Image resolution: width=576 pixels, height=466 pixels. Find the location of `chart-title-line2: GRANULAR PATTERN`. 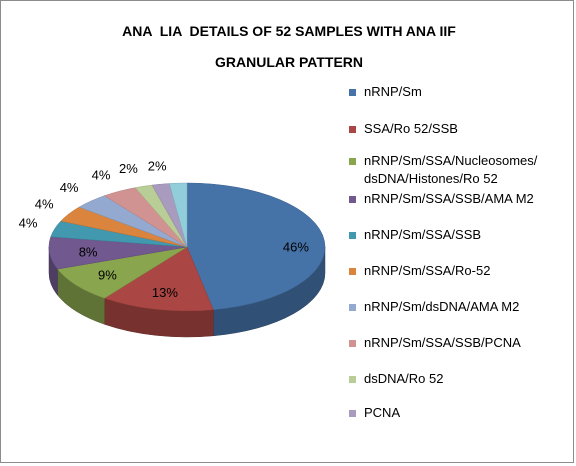

chart-title-line2: GRANULAR PATTERN is located at coordinates (289, 62).